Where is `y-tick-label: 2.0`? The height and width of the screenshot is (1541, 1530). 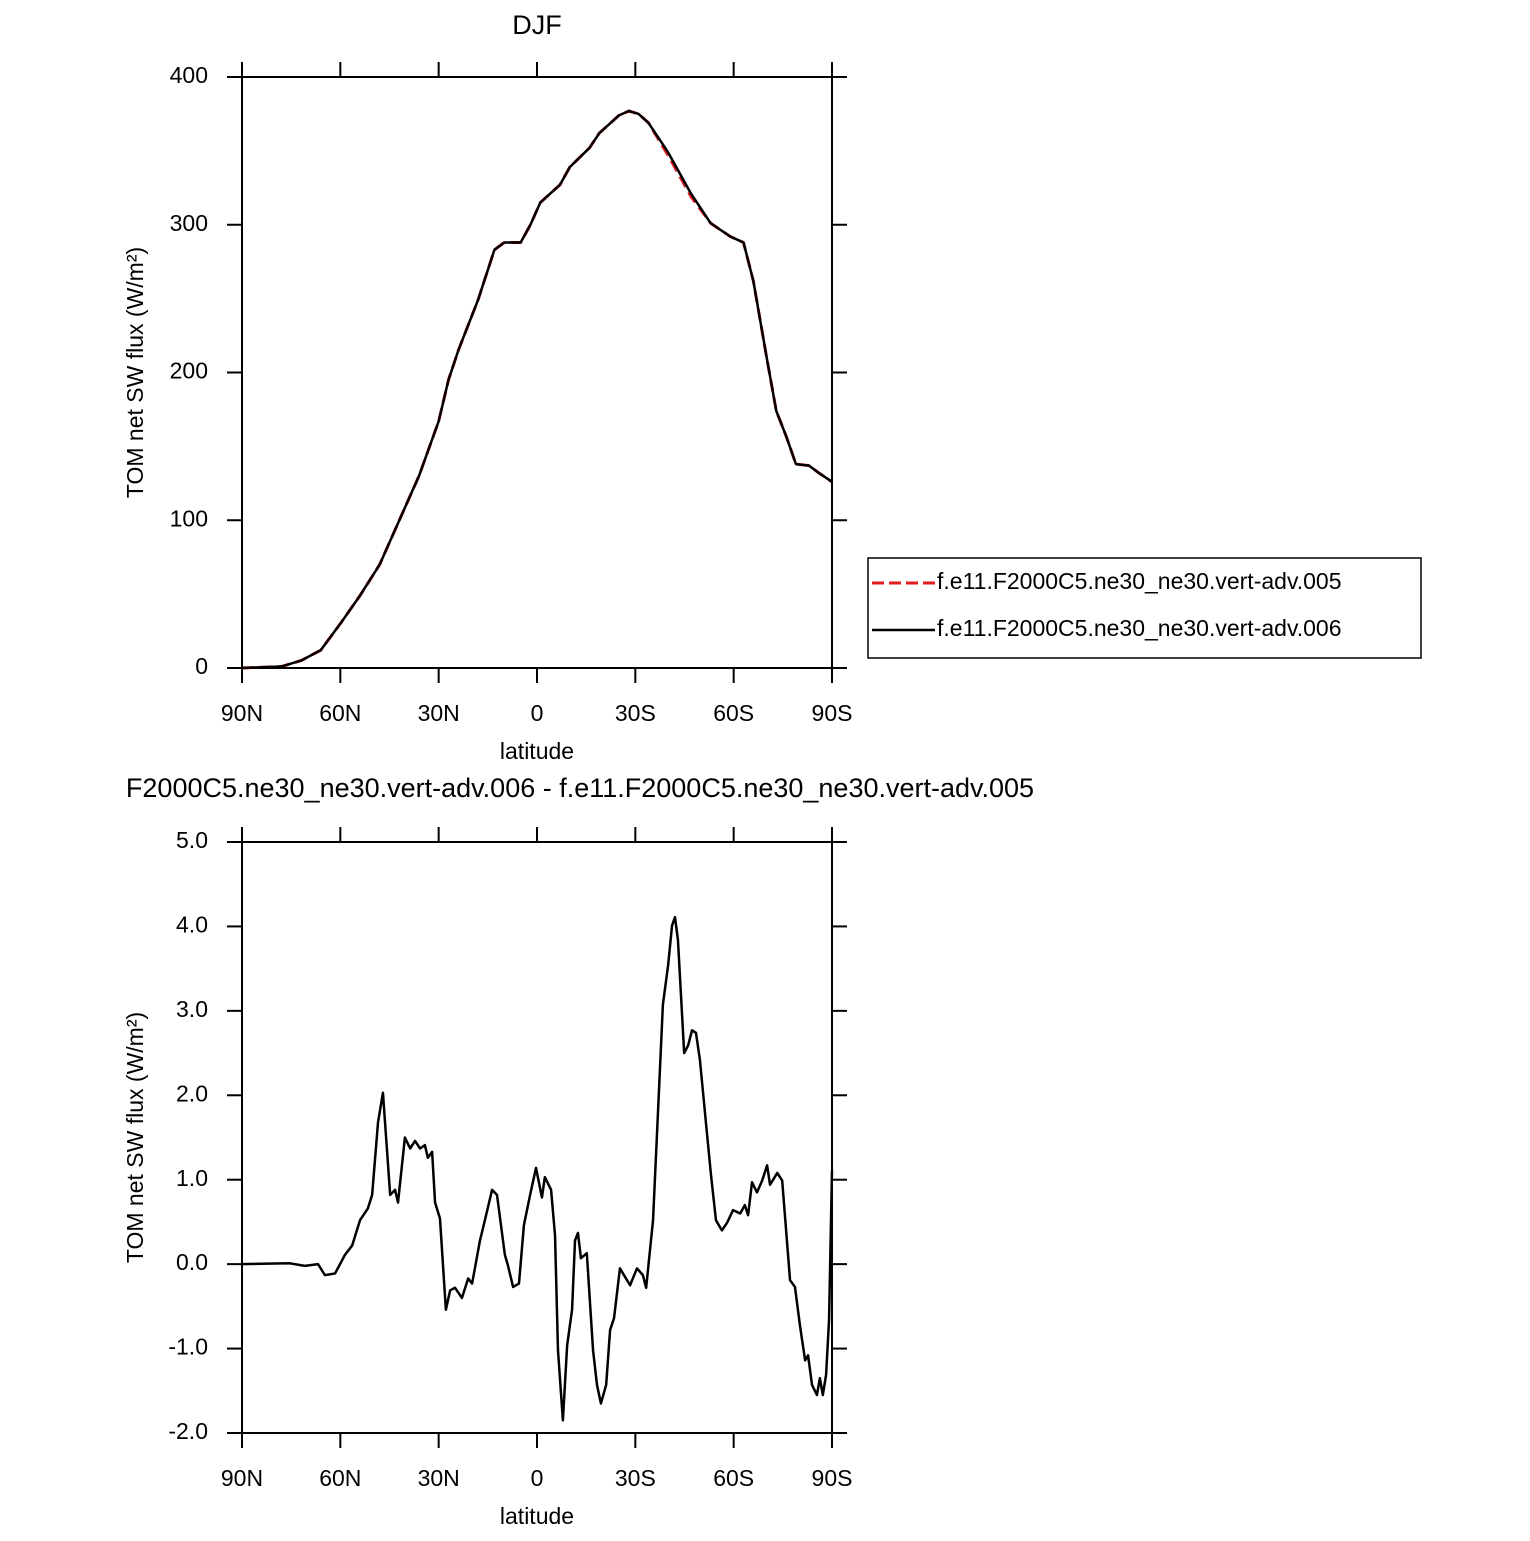
y-tick-label: 2.0 is located at coordinates (192, 1093).